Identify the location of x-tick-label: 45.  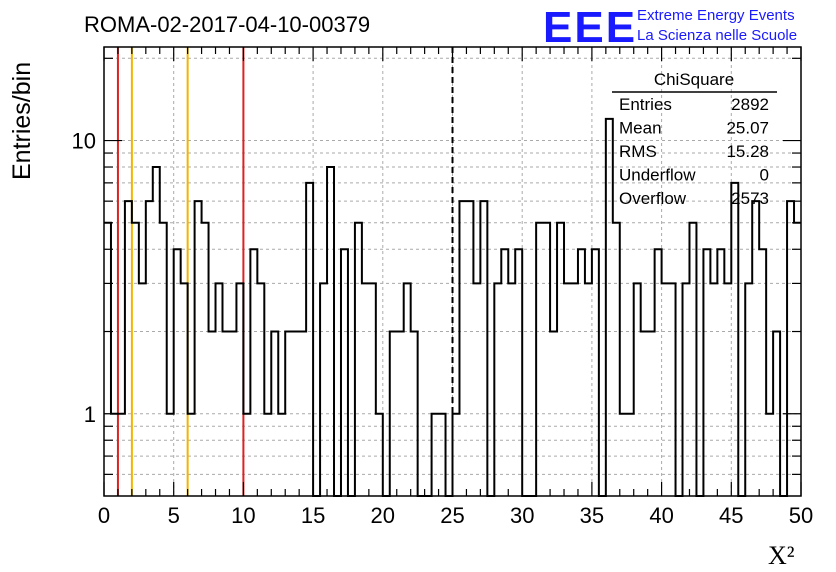
(731, 515).